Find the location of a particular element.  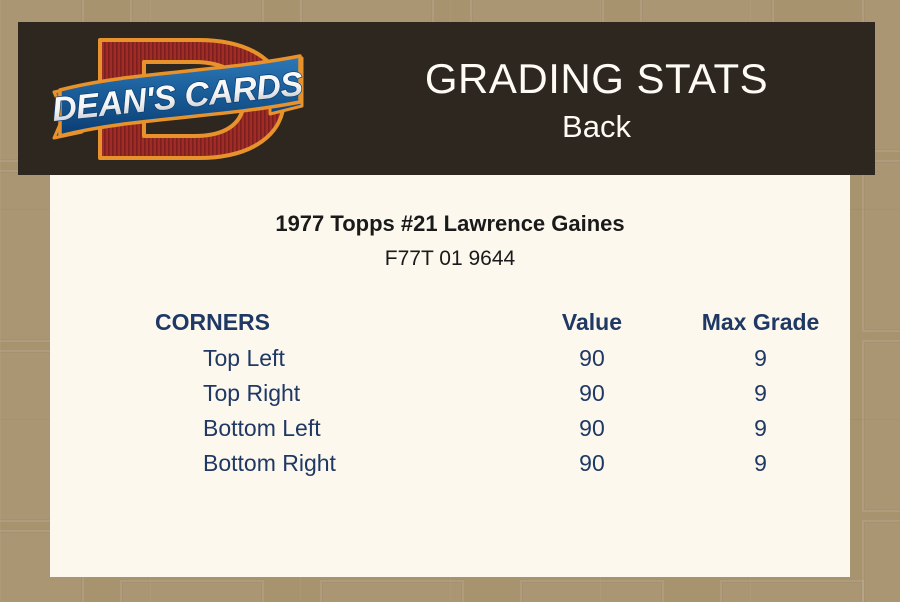

column-header-max-grade: Max Grade is located at coordinates (760, 322).